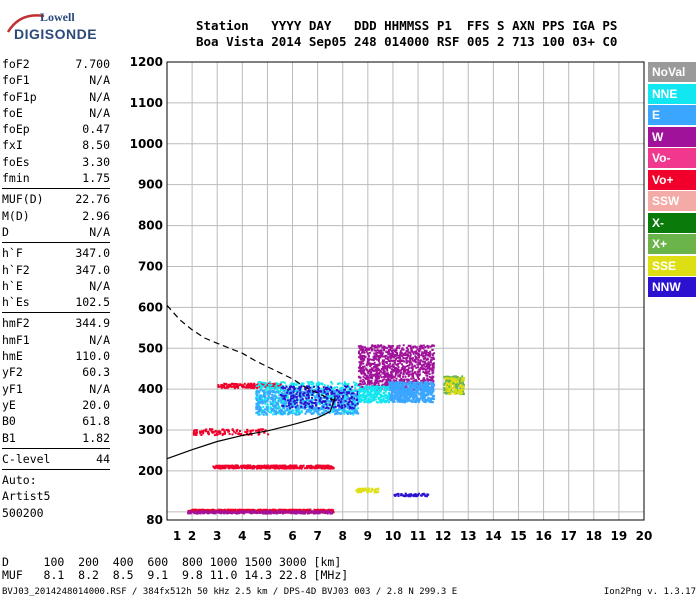 This screenshot has width=700, height=600. I want to click on polarization-legend: NoVal NNE E W Vo- Vo+ SSW X- X+ SSE NNW, so click(672, 180).